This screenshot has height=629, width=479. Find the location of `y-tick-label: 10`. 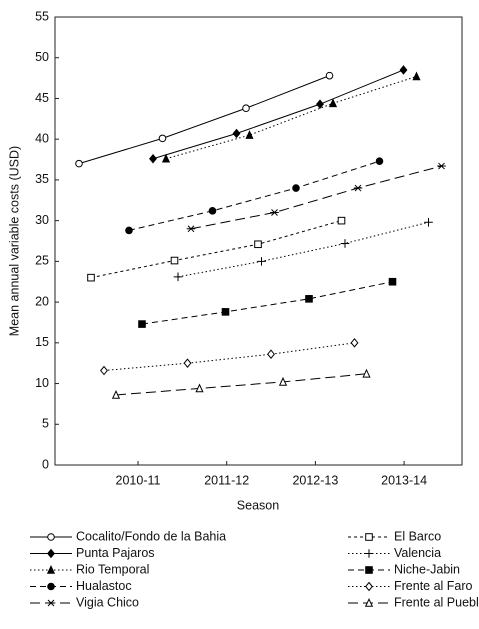

y-tick-label: 10 is located at coordinates (42, 383).